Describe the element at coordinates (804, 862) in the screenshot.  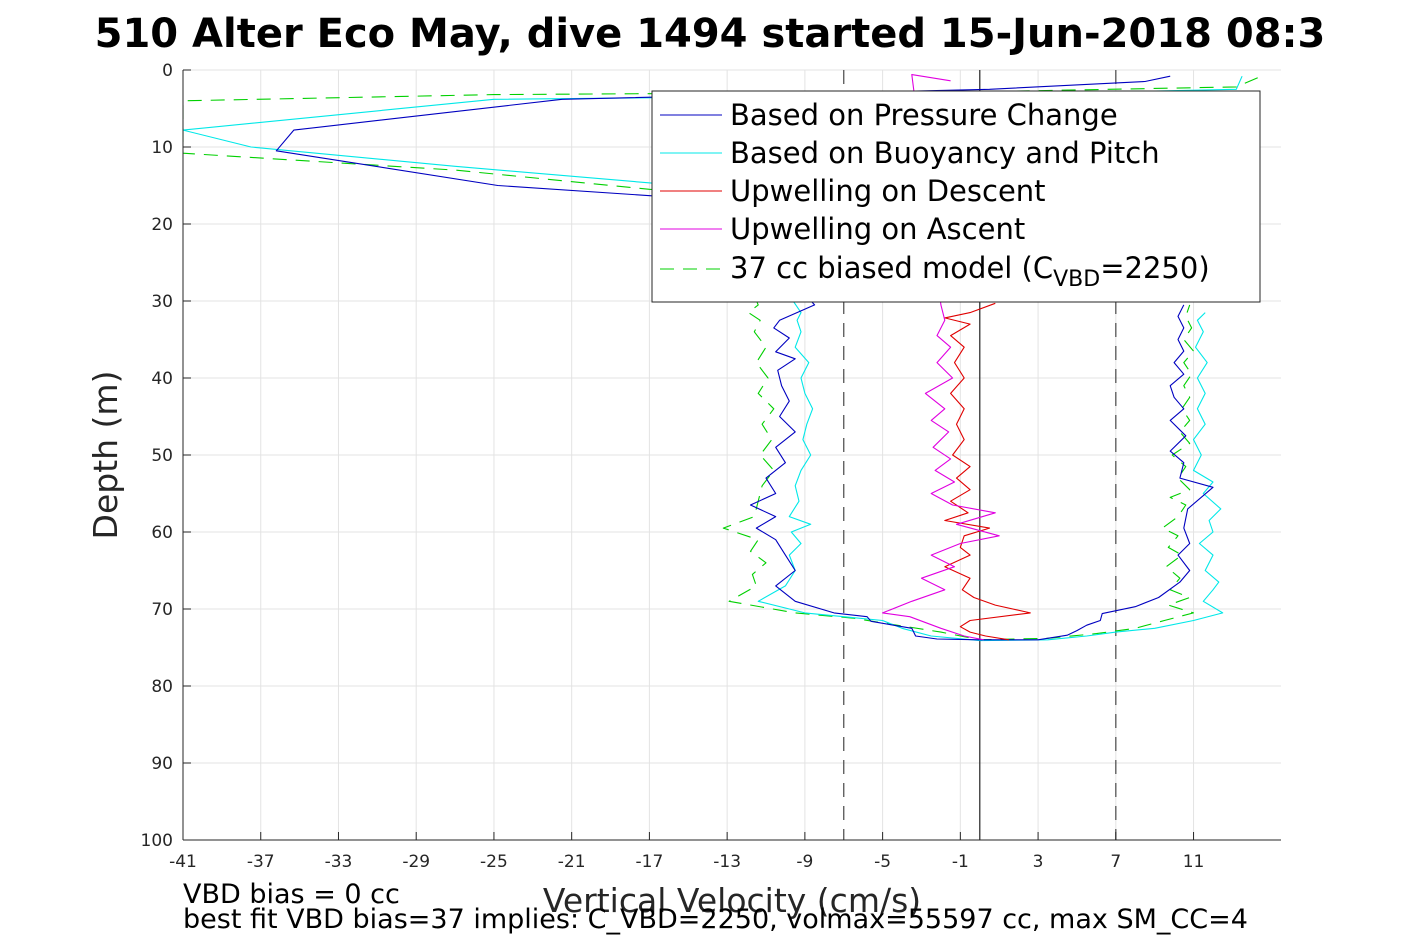
I see `x-tick-label: -9` at that location.